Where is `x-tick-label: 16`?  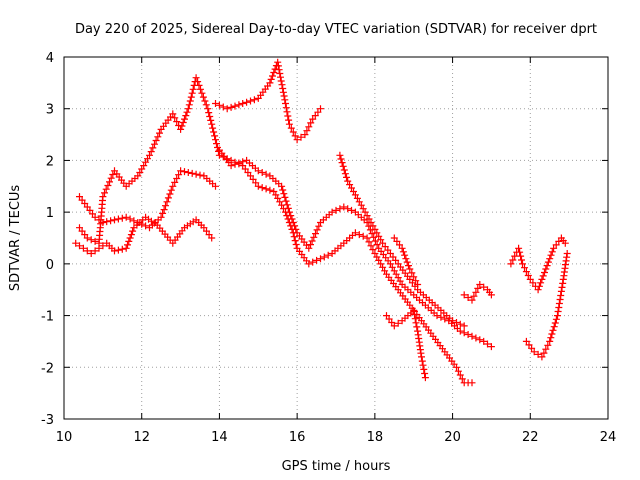 x-tick-label: 16 is located at coordinates (297, 437).